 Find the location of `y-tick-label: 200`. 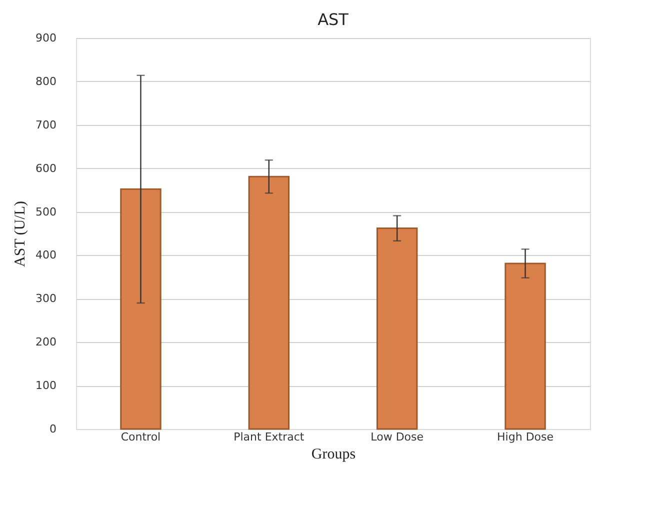

y-tick-label: 200 is located at coordinates (46, 342).